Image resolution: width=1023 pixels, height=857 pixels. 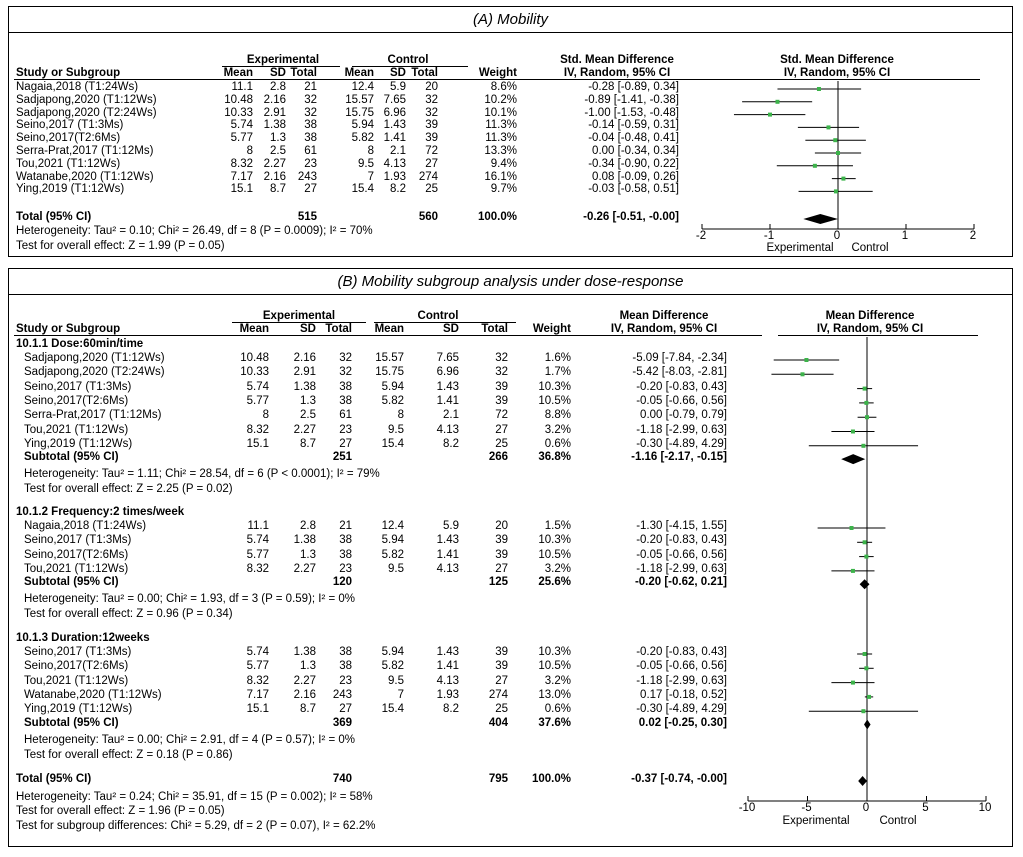 What do you see at coordinates (342, 722) in the screenshot?
I see `subtotal-exp: 369` at bounding box center [342, 722].